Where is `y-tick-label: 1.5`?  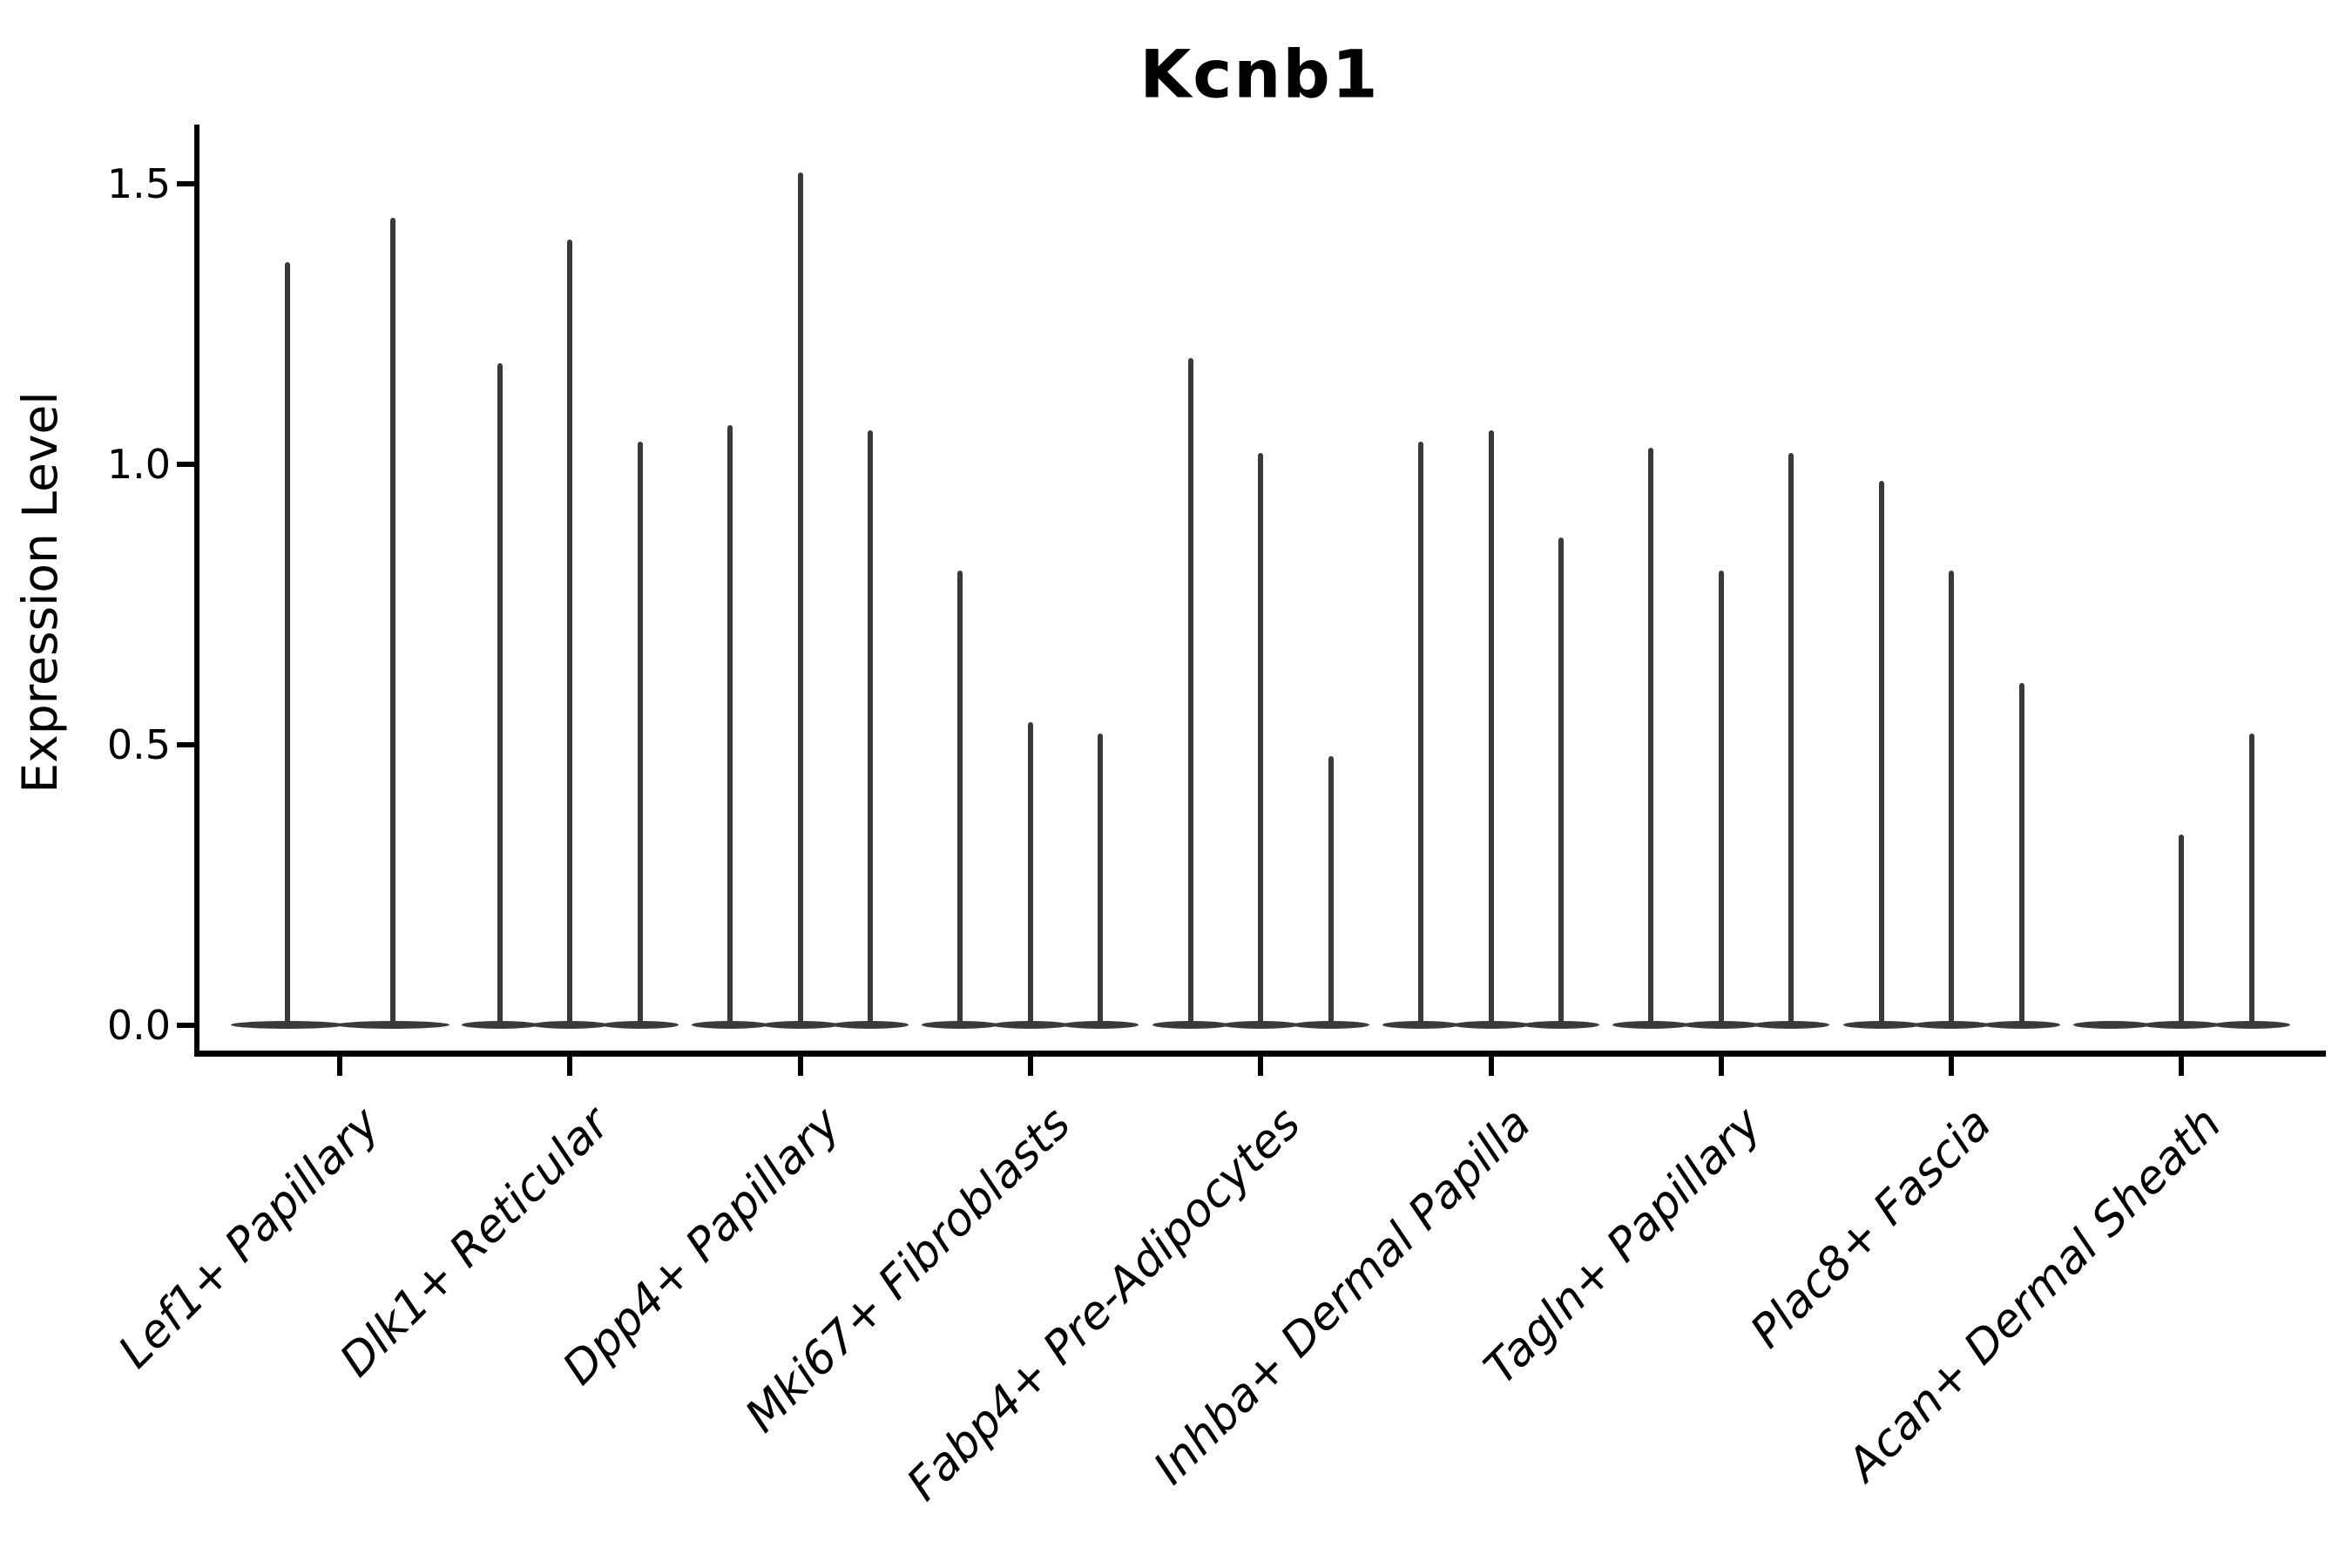
y-tick-label: 1.5 is located at coordinates (138, 183).